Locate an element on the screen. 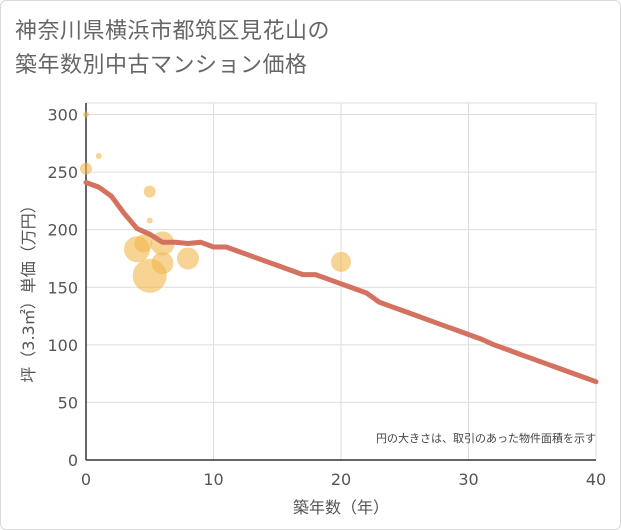  bubble-size-note: 円の大きさは、取引のあった物件面積を示す is located at coordinates (486, 438).